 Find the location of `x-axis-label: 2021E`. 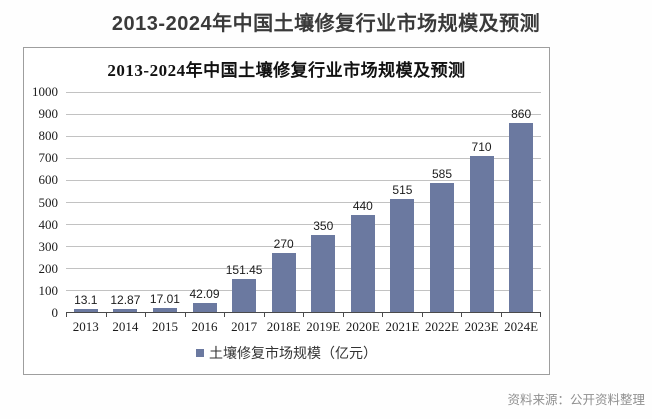

x-axis-label: 2021E is located at coordinates (402, 326).